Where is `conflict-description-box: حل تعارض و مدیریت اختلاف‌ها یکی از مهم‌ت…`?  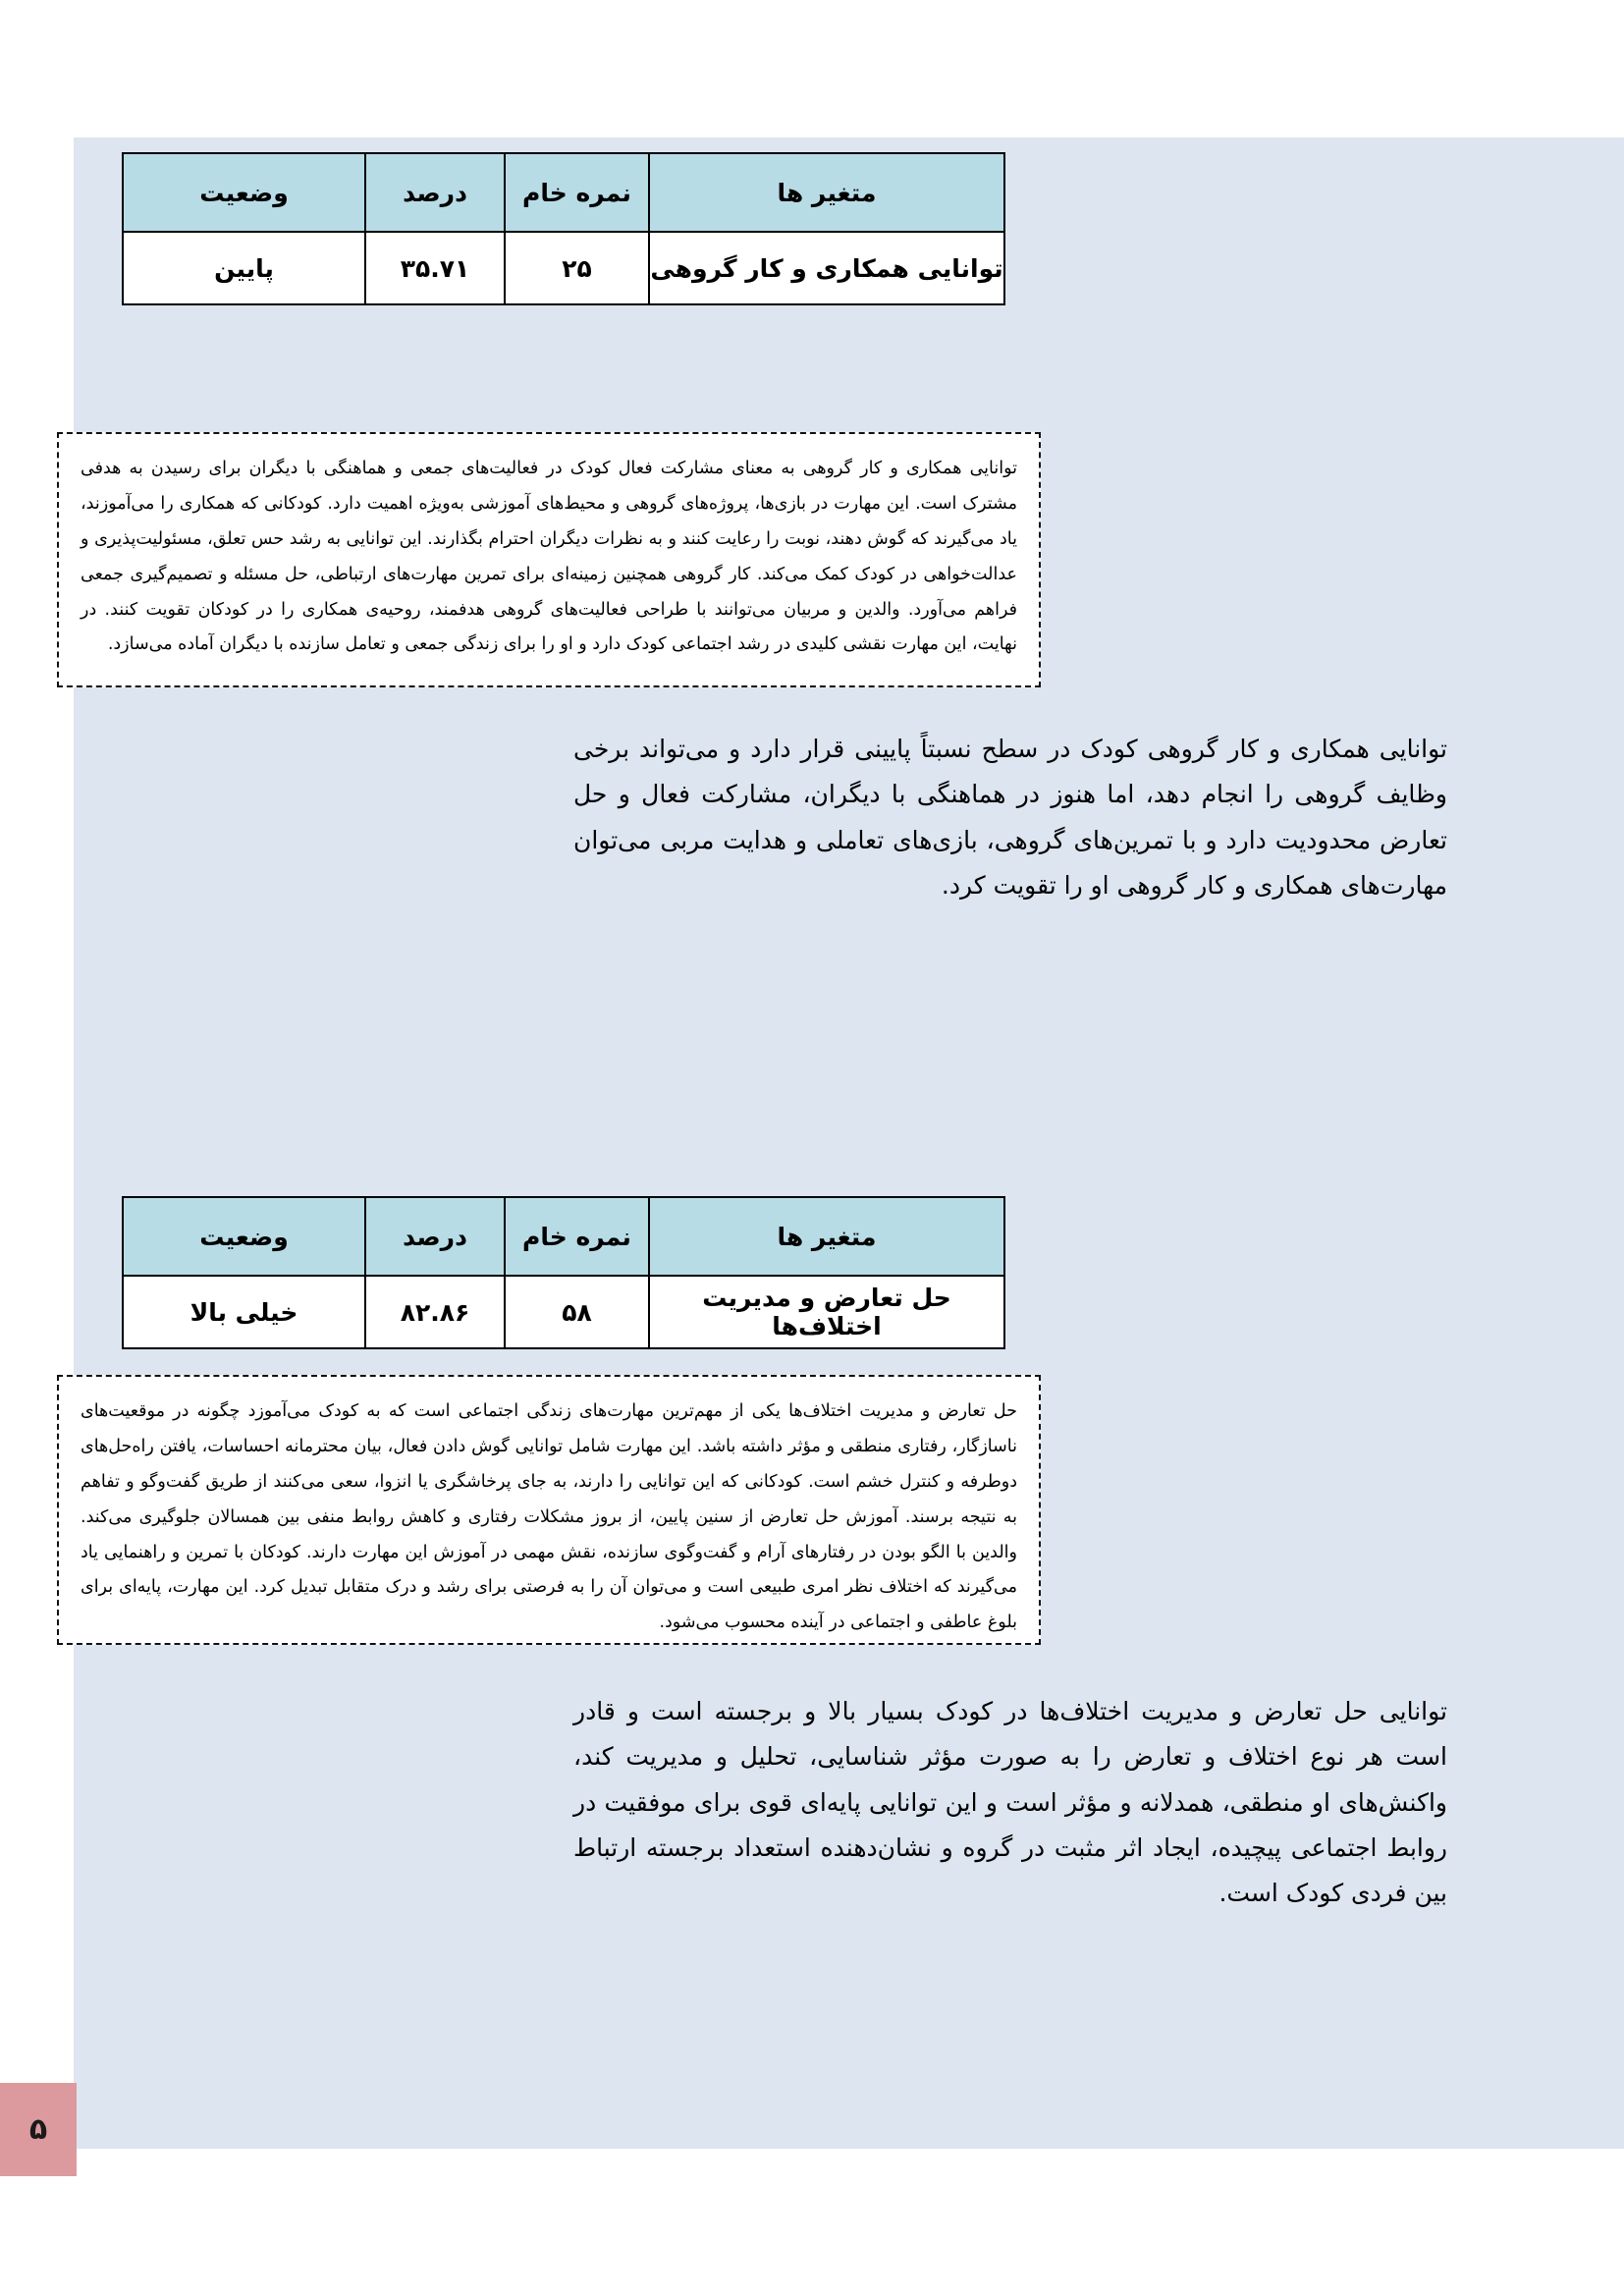 conflict-description-box: حل تعارض و مدیریت اختلاف‌ها یکی از مهم‌ت… is located at coordinates (549, 1510).